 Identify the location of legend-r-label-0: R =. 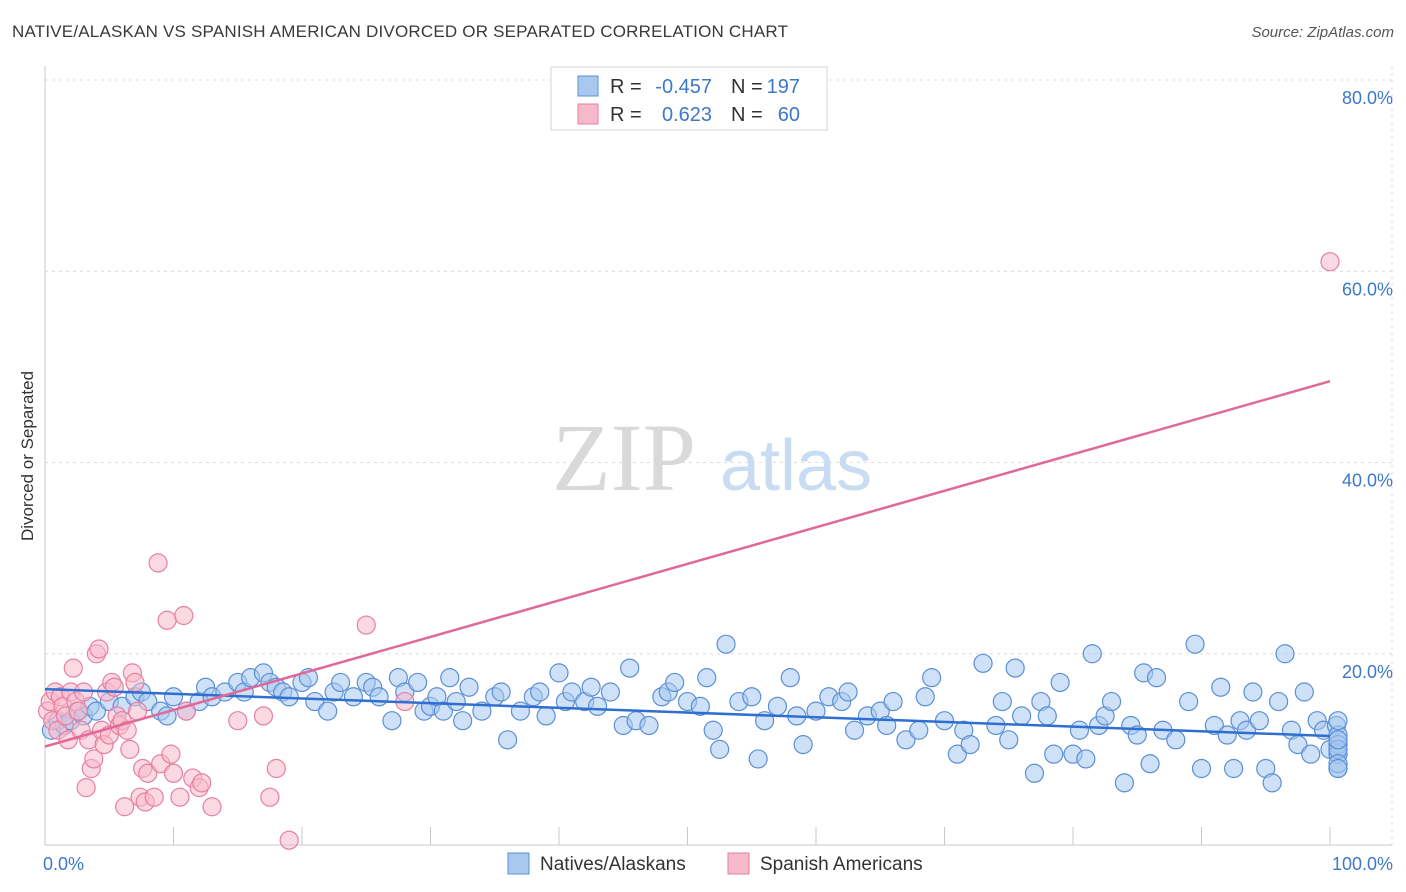
(626, 87).